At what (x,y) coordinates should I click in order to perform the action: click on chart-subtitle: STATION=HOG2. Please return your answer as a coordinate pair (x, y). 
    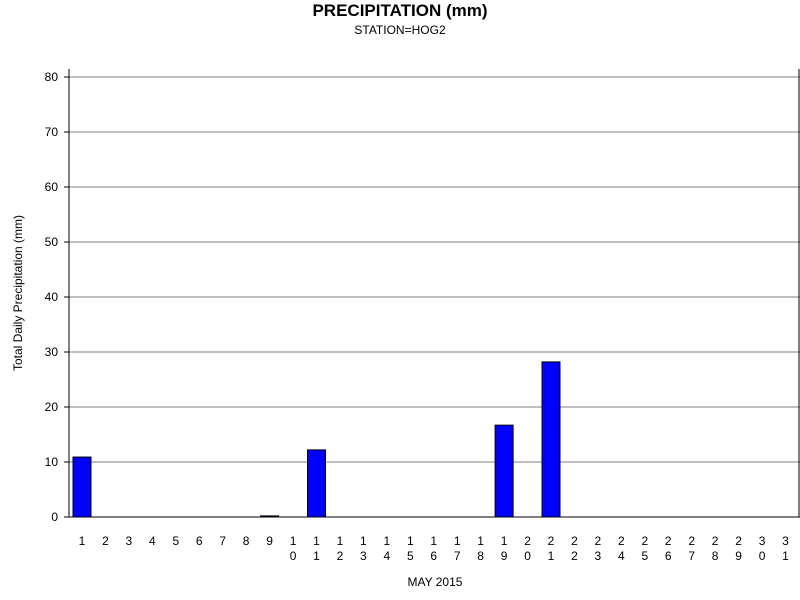
    Looking at the image, I should click on (400, 30).